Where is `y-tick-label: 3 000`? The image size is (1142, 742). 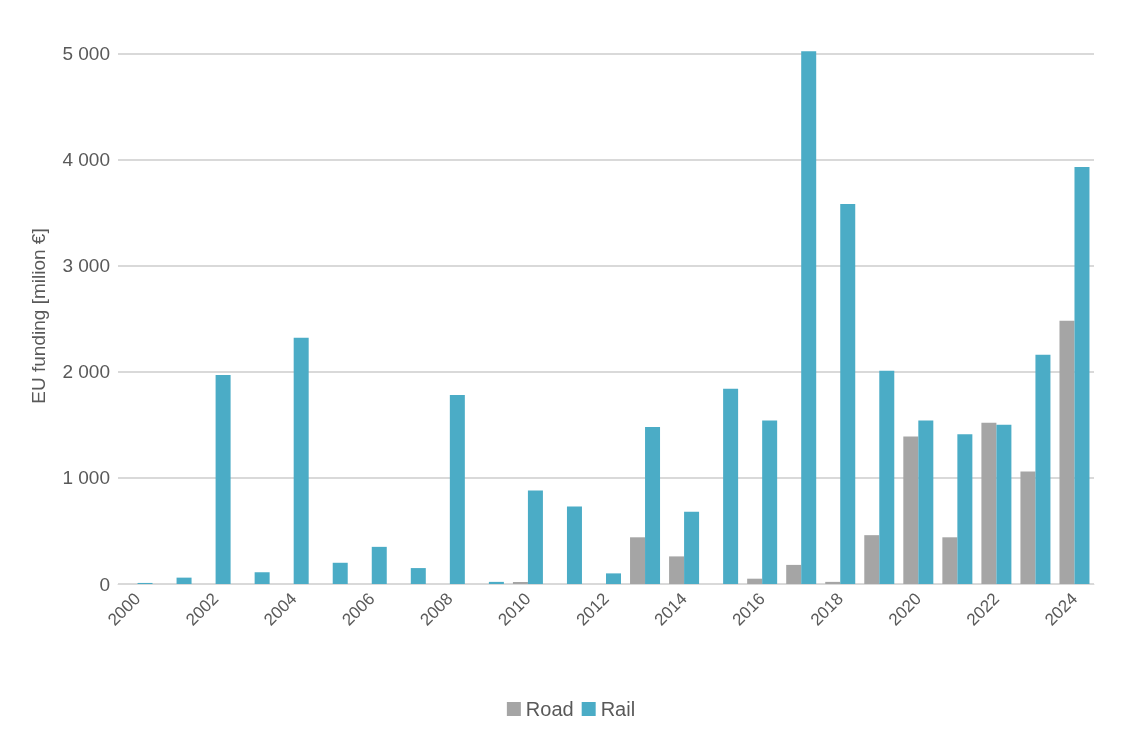
y-tick-label: 3 000 is located at coordinates (86, 266).